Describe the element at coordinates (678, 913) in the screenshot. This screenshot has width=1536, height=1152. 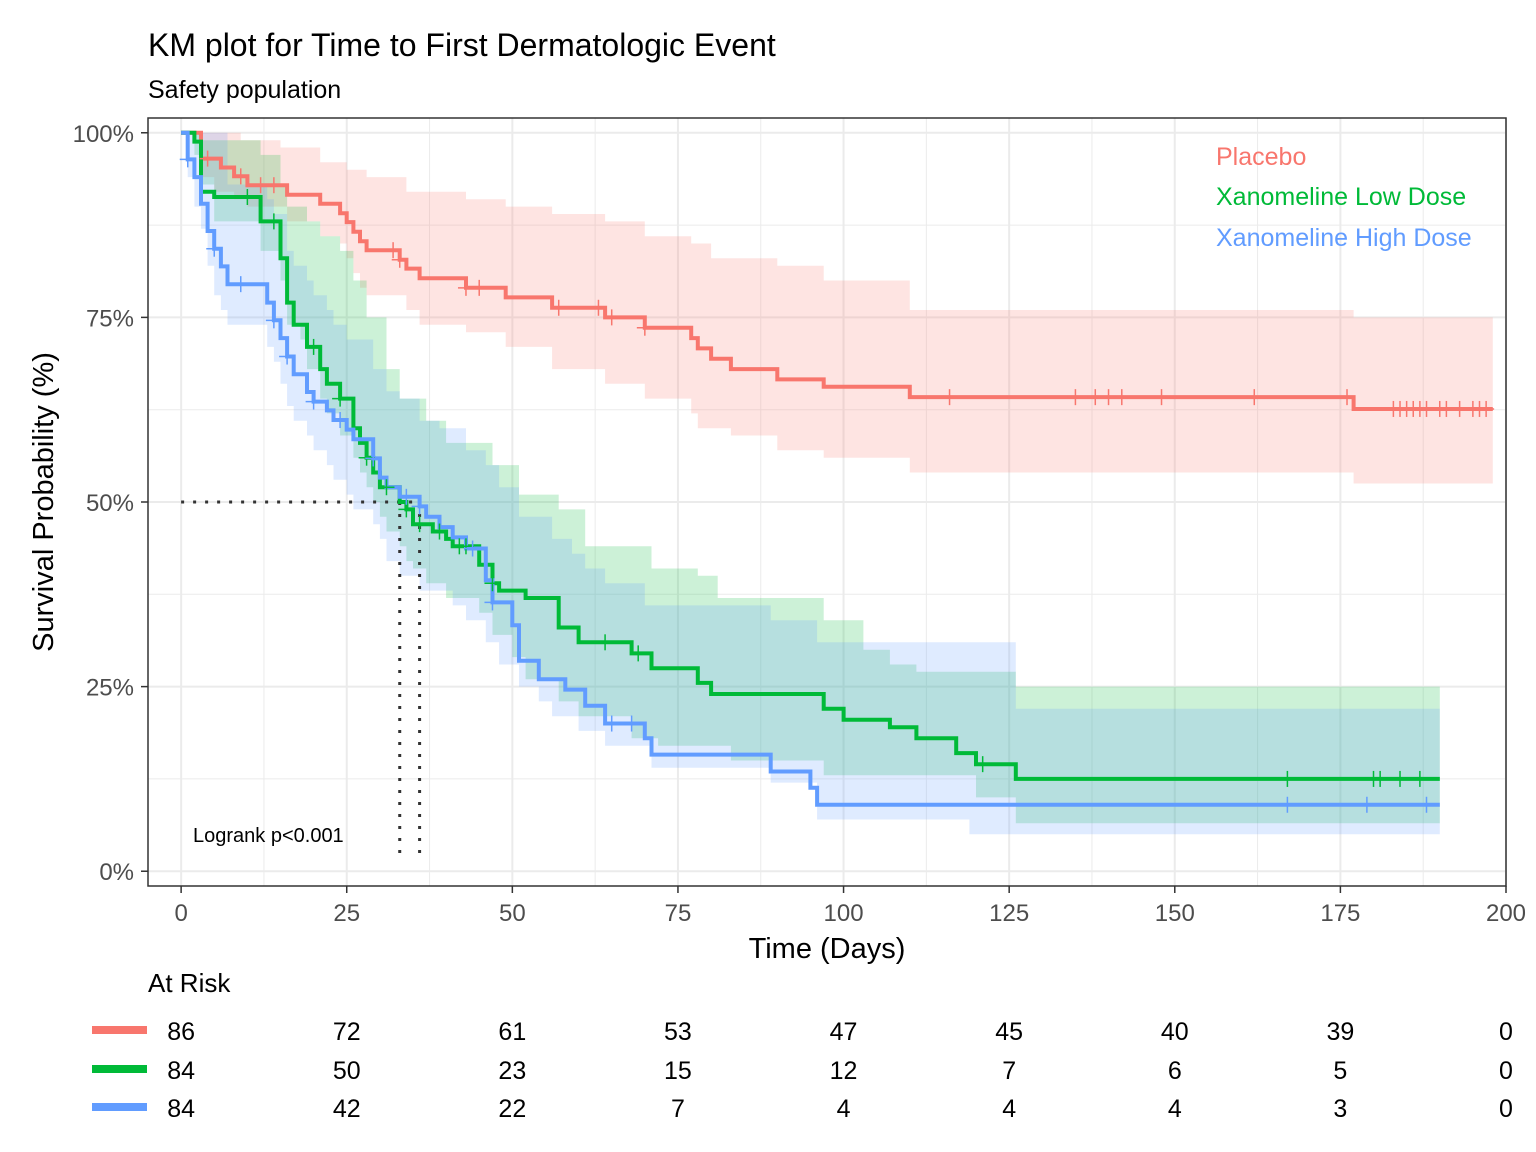
I see `x-tick-label: 75` at that location.